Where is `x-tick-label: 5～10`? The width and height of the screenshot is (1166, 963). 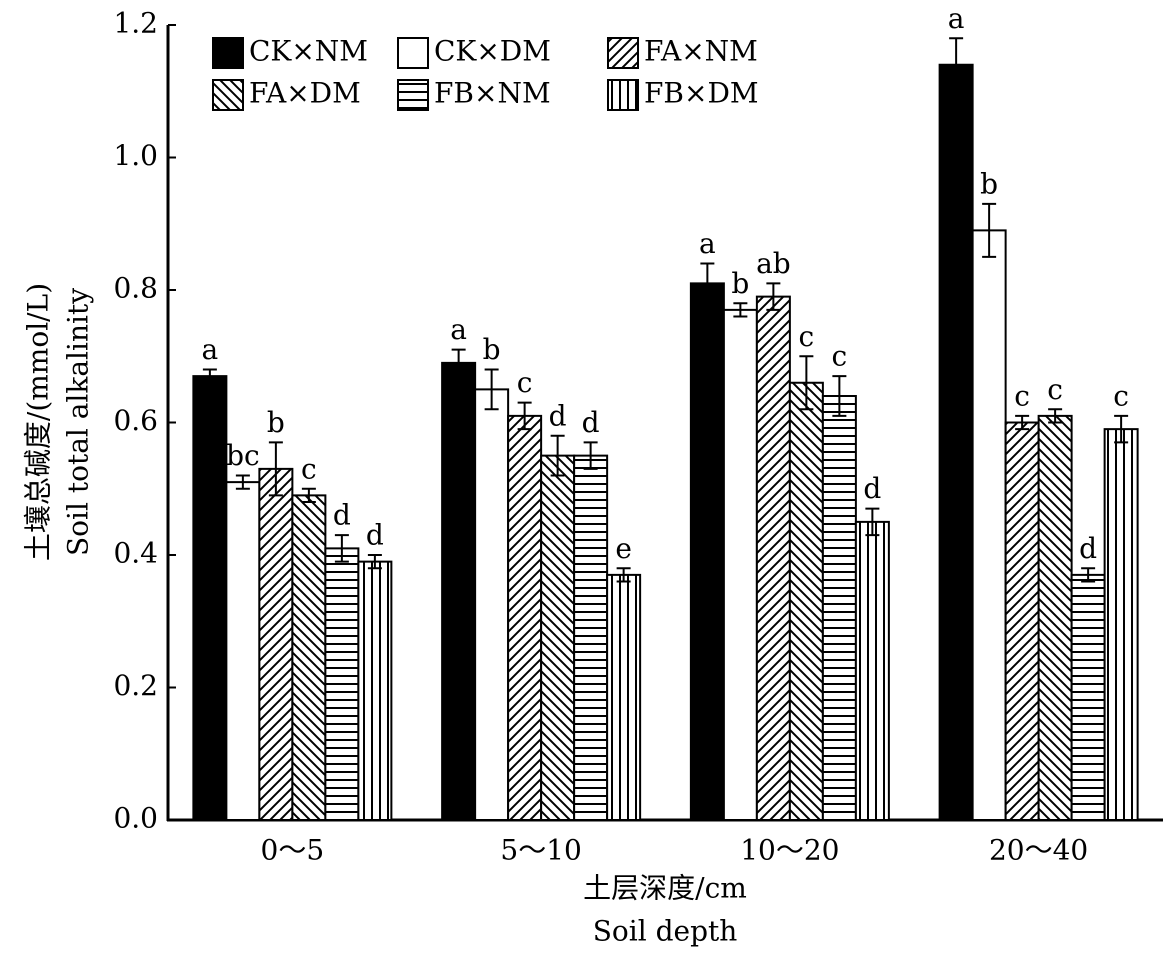 x-tick-label: 5～10 is located at coordinates (540, 850).